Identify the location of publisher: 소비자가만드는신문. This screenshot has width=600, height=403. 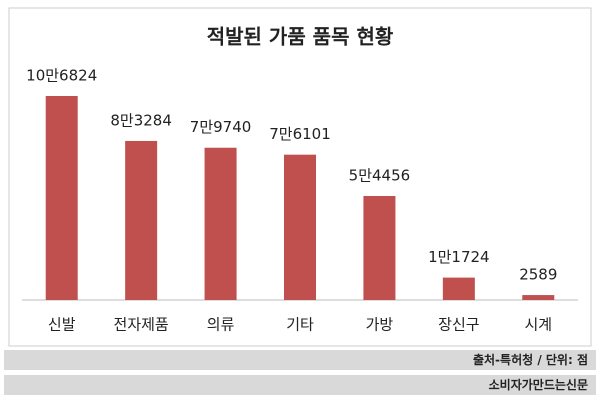
(300, 385).